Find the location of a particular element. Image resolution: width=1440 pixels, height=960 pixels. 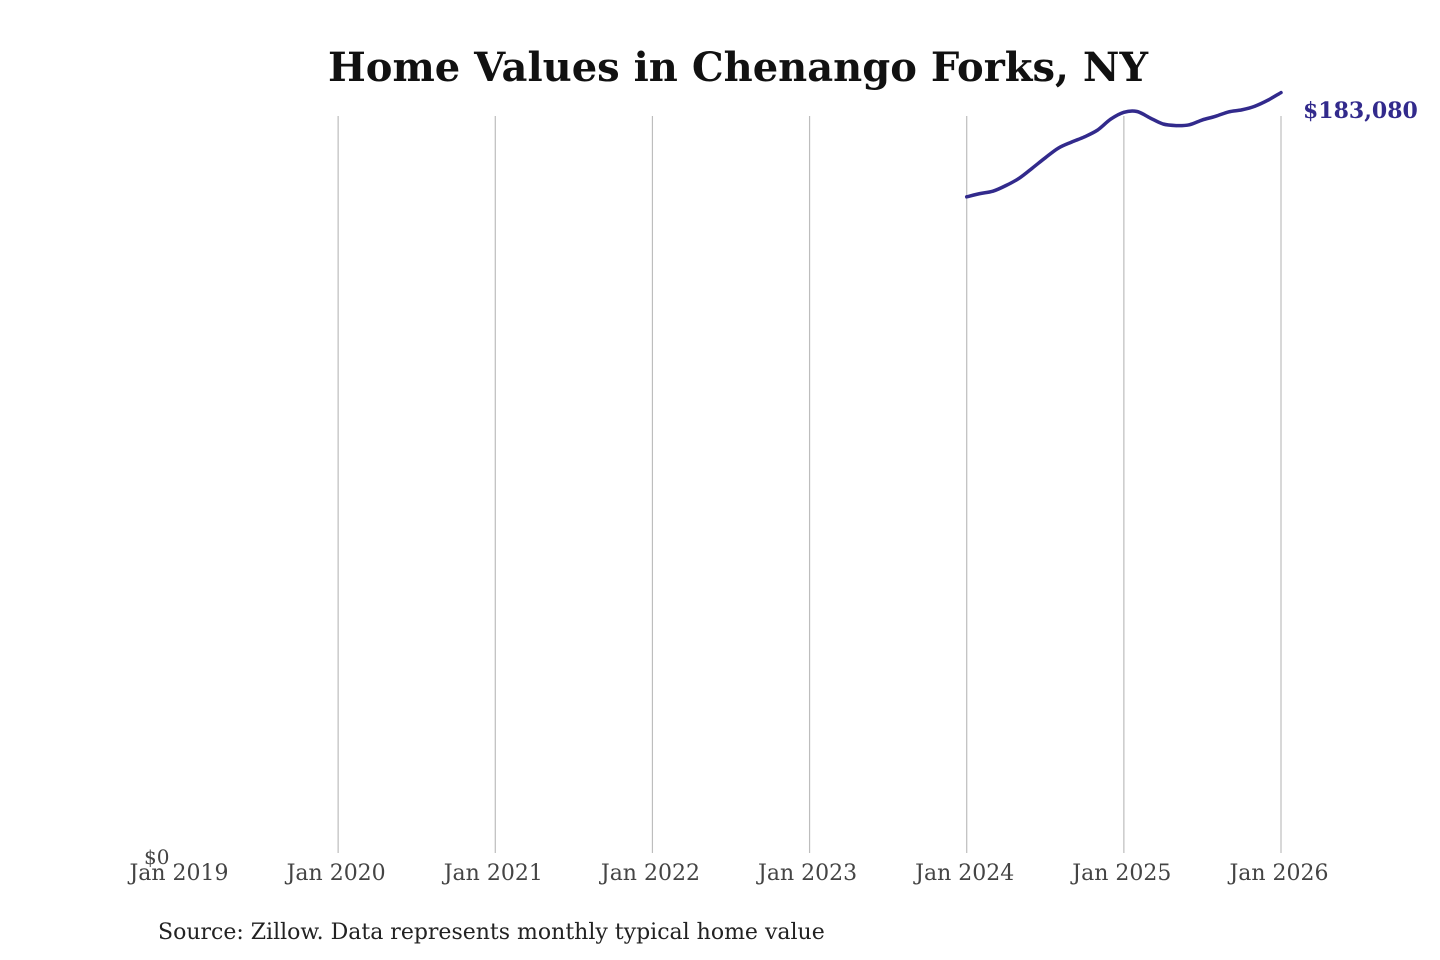

x-tick-label: Jan 2023 is located at coordinates (806, 873).